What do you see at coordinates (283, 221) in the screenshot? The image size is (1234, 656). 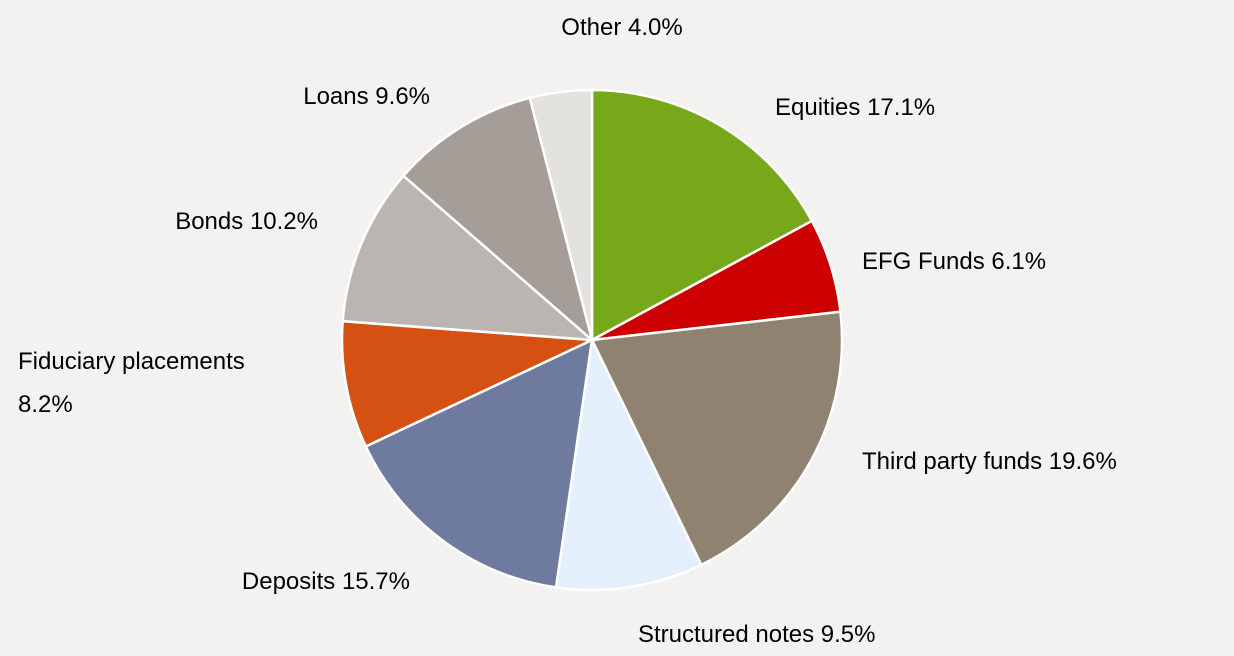 I see `value-label: 10.2%` at bounding box center [283, 221].